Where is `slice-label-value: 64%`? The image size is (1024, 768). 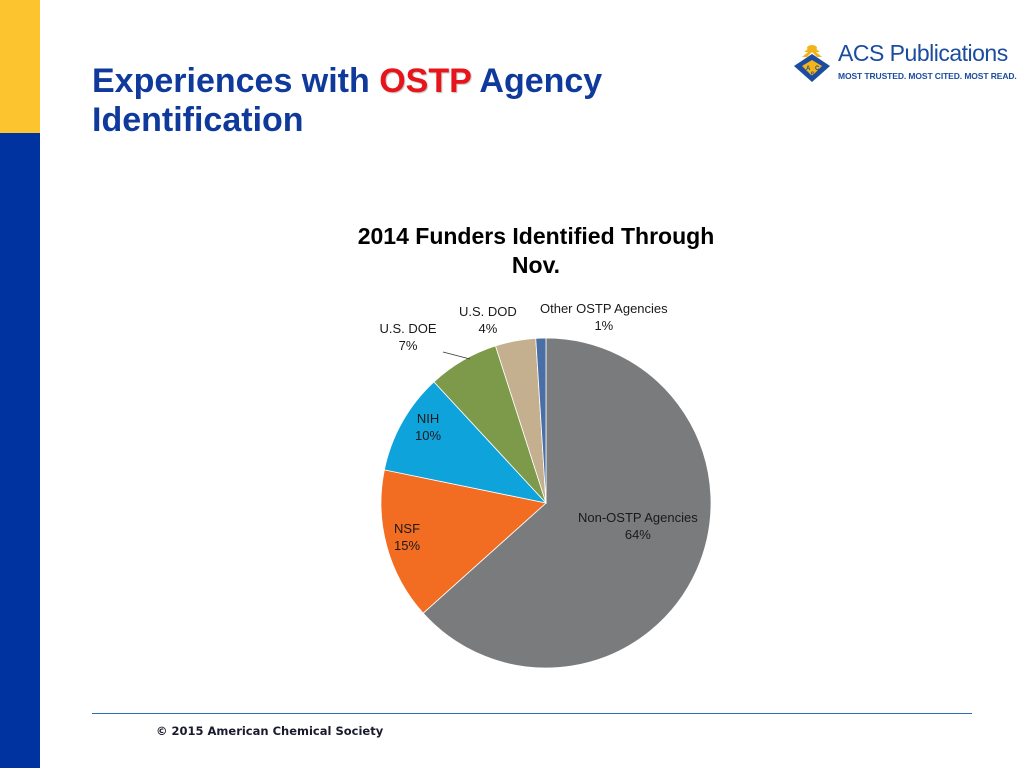 slice-label-value: 64% is located at coordinates (637, 534).